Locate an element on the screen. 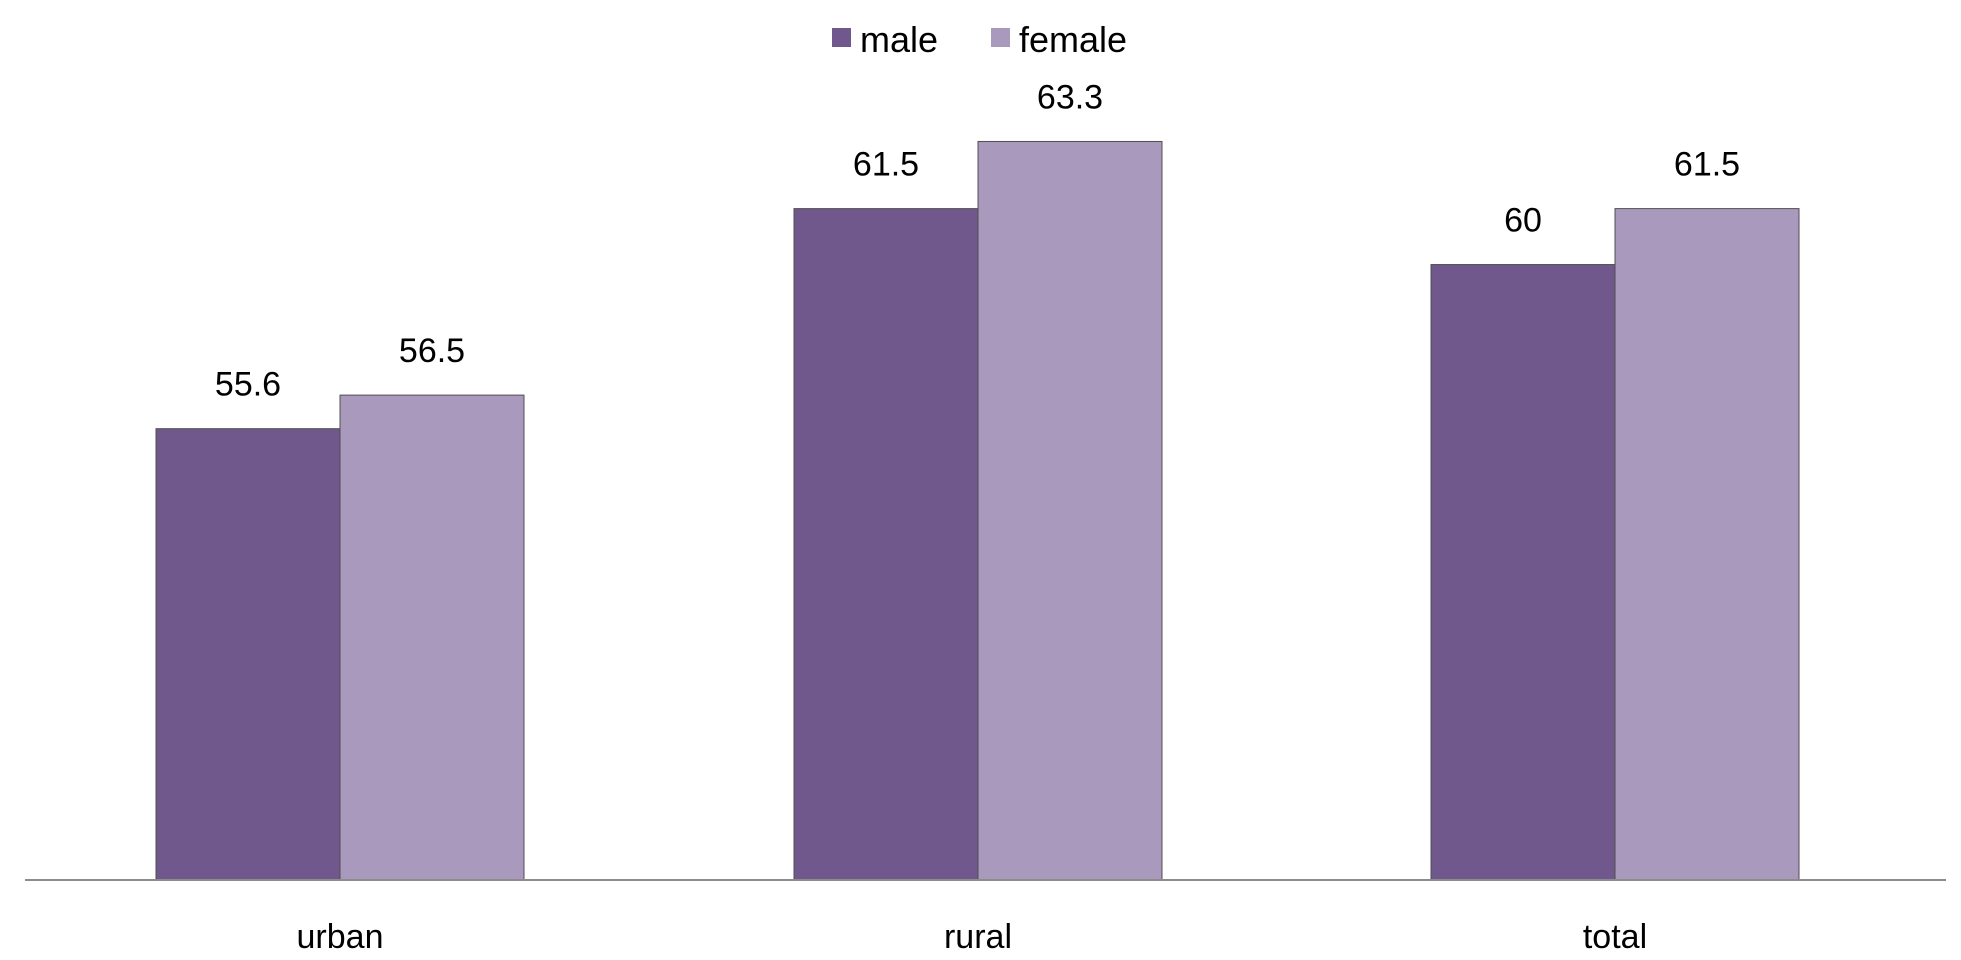 Image resolution: width=1961 pixels, height=960 pixels. legend: male female is located at coordinates (979, 39).